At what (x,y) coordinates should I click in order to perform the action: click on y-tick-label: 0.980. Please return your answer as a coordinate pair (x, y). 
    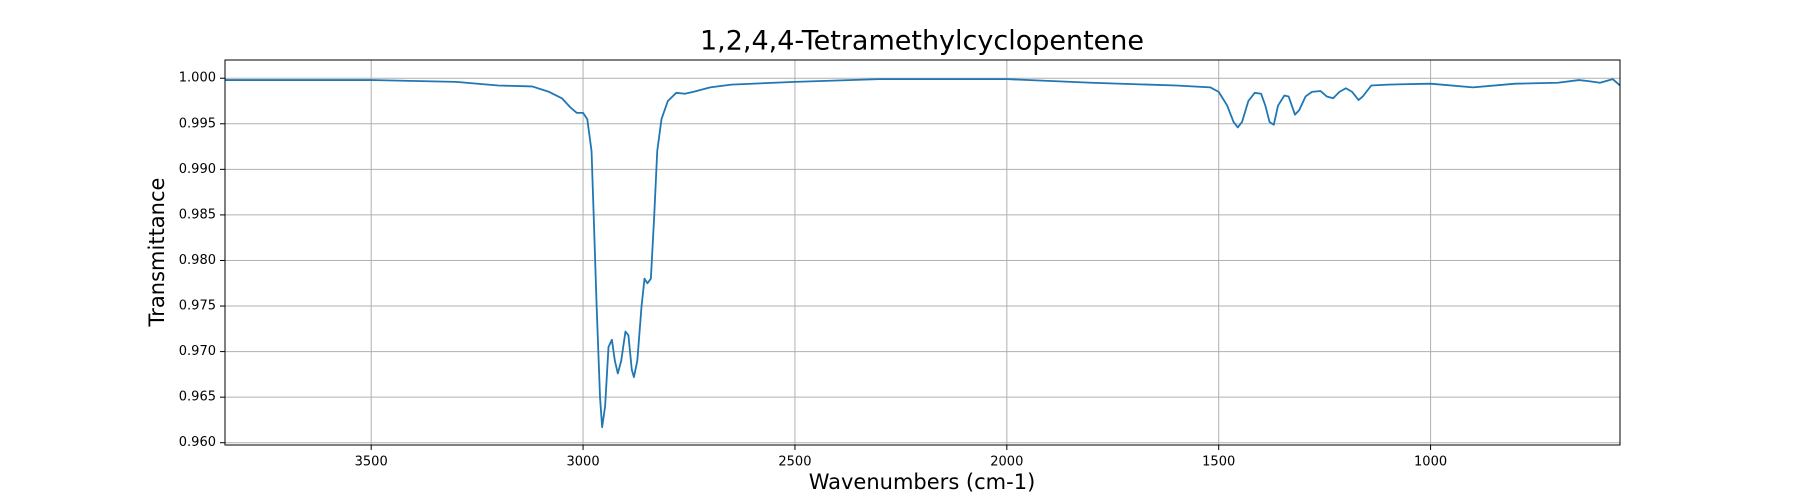
    Looking at the image, I should click on (197, 260).